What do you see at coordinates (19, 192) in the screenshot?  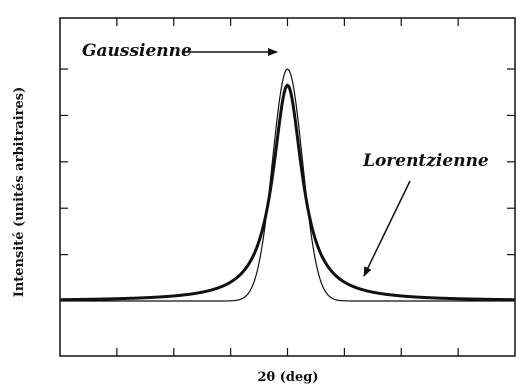 I see `y-axis-label: Intensité (unités arbitraires)` at bounding box center [19, 192].